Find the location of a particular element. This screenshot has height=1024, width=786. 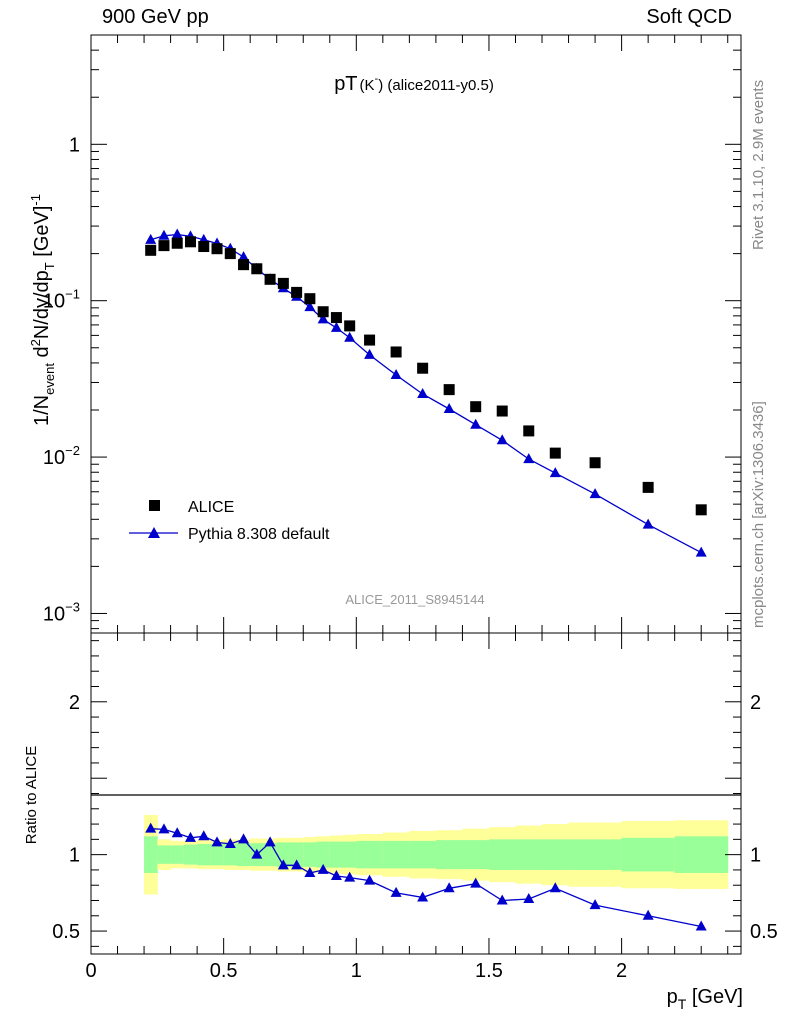

ratio-y-tick-label-right: 2 is located at coordinates (755, 703).